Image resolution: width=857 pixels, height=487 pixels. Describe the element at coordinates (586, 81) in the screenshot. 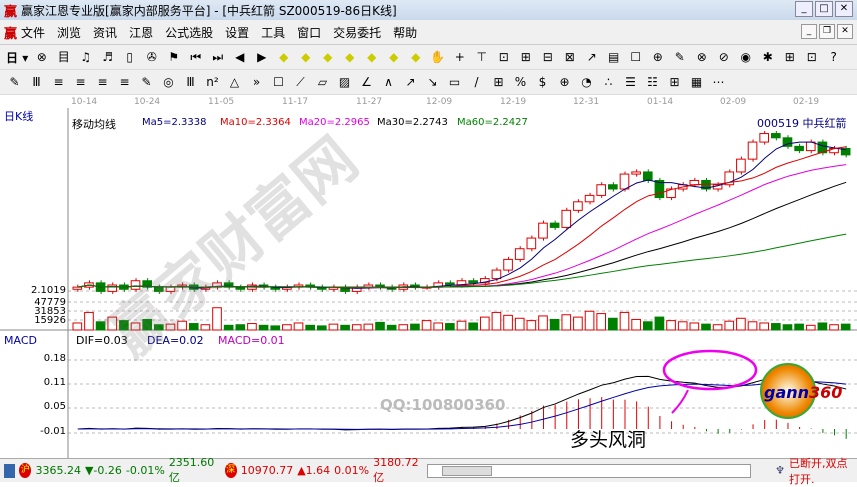

I see `toolbar-tool-icon: ◔` at that location.